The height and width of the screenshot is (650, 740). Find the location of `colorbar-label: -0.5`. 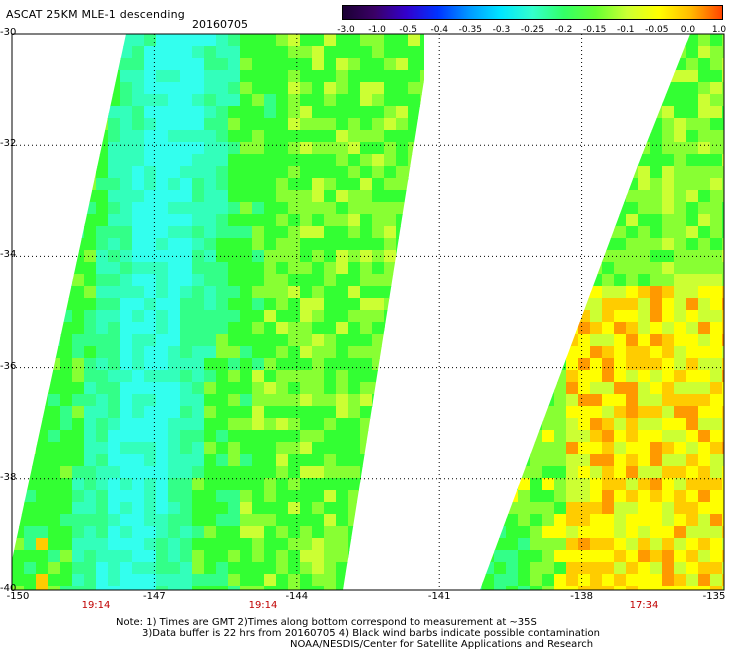

colorbar-label: -0.5 is located at coordinates (408, 30).